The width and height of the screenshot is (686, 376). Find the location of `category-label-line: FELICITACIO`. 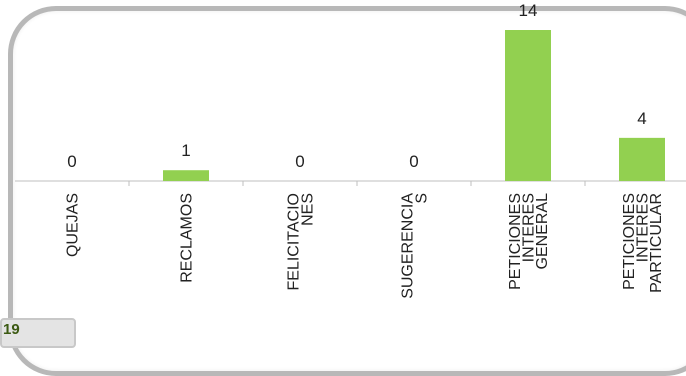

category-label-line: FELICITACIO is located at coordinates (294, 242).